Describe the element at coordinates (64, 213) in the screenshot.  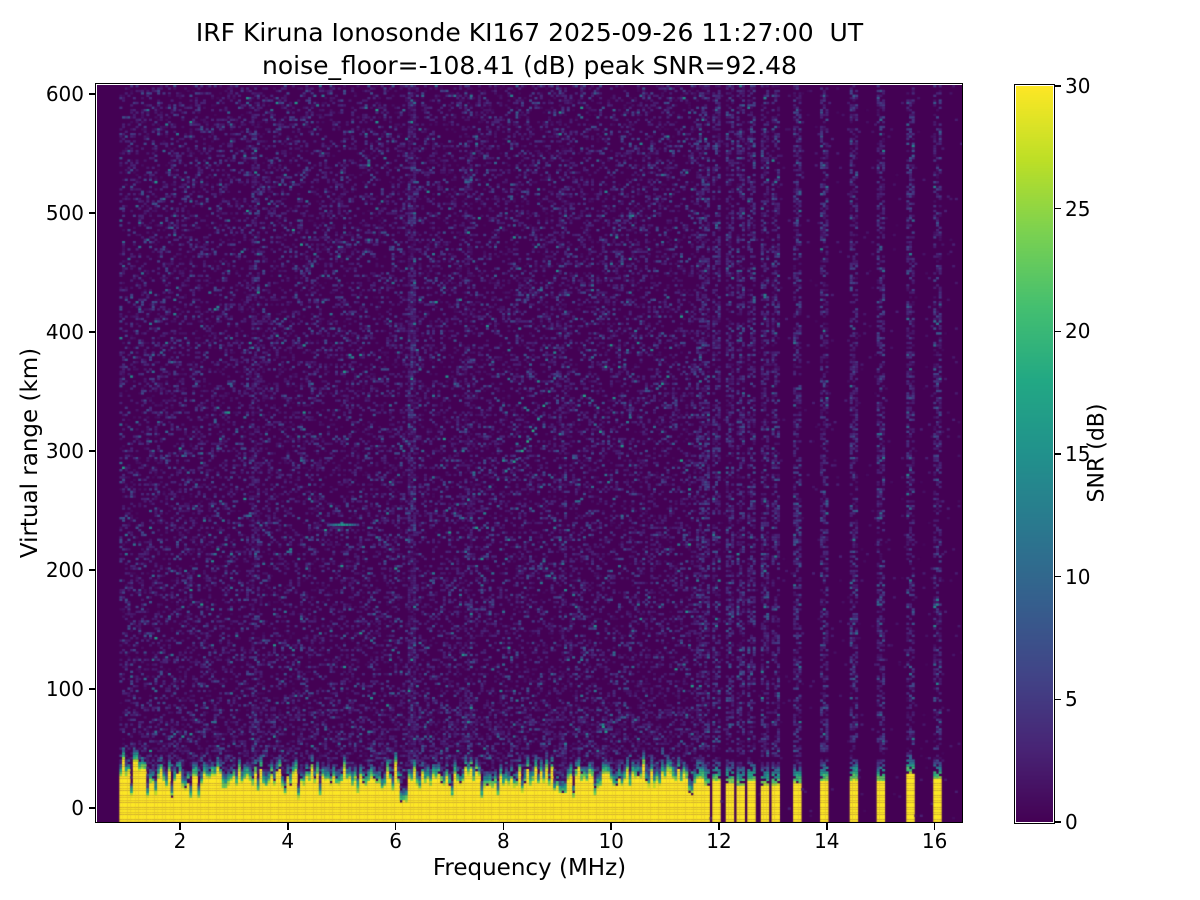
I see `y-tick-label: 500` at that location.